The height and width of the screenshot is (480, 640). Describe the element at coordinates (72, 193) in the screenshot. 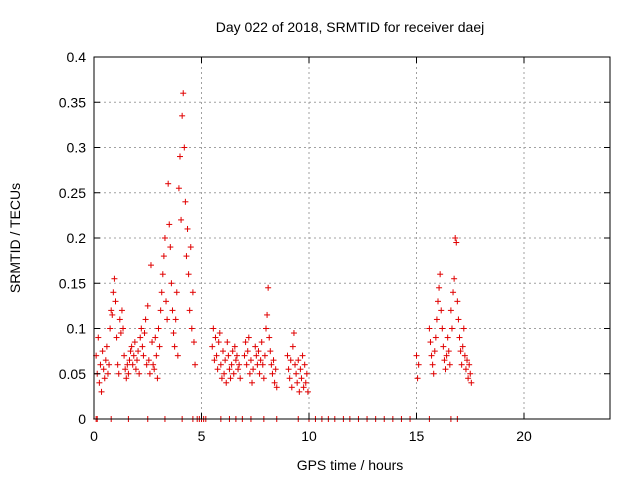

I see `y-tick-label: 0.25` at that location.